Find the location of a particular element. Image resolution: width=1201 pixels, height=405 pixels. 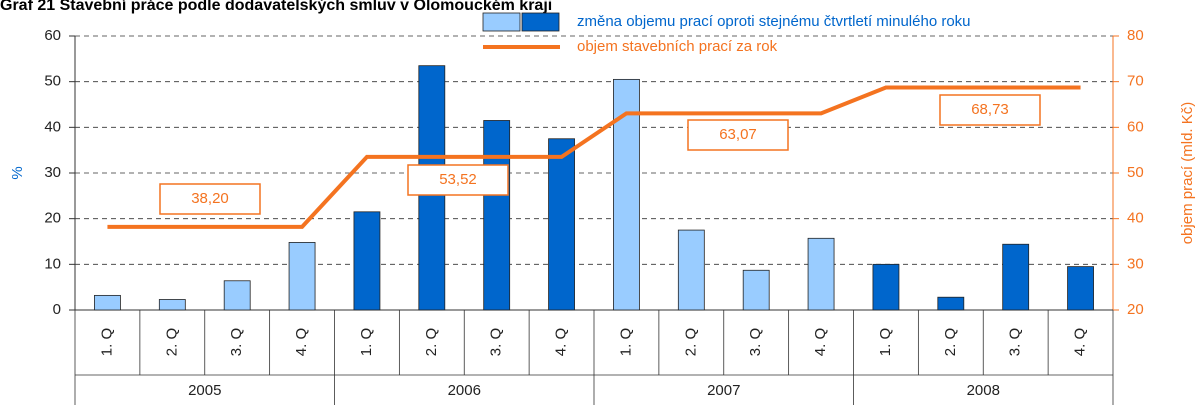

legend-label: objem stavebních prací za rok is located at coordinates (677, 46).